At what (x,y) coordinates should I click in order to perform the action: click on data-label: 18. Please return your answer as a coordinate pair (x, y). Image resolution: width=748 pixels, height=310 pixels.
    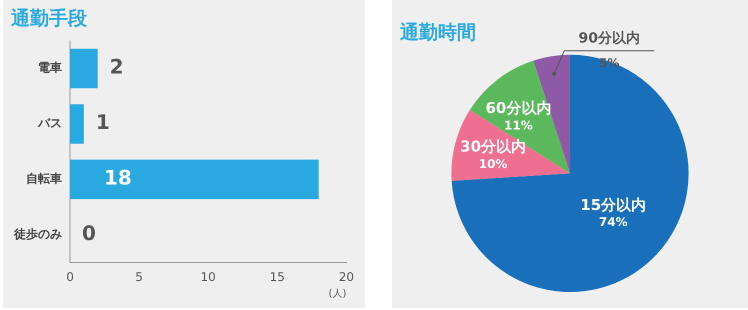
    Looking at the image, I should click on (118, 178).